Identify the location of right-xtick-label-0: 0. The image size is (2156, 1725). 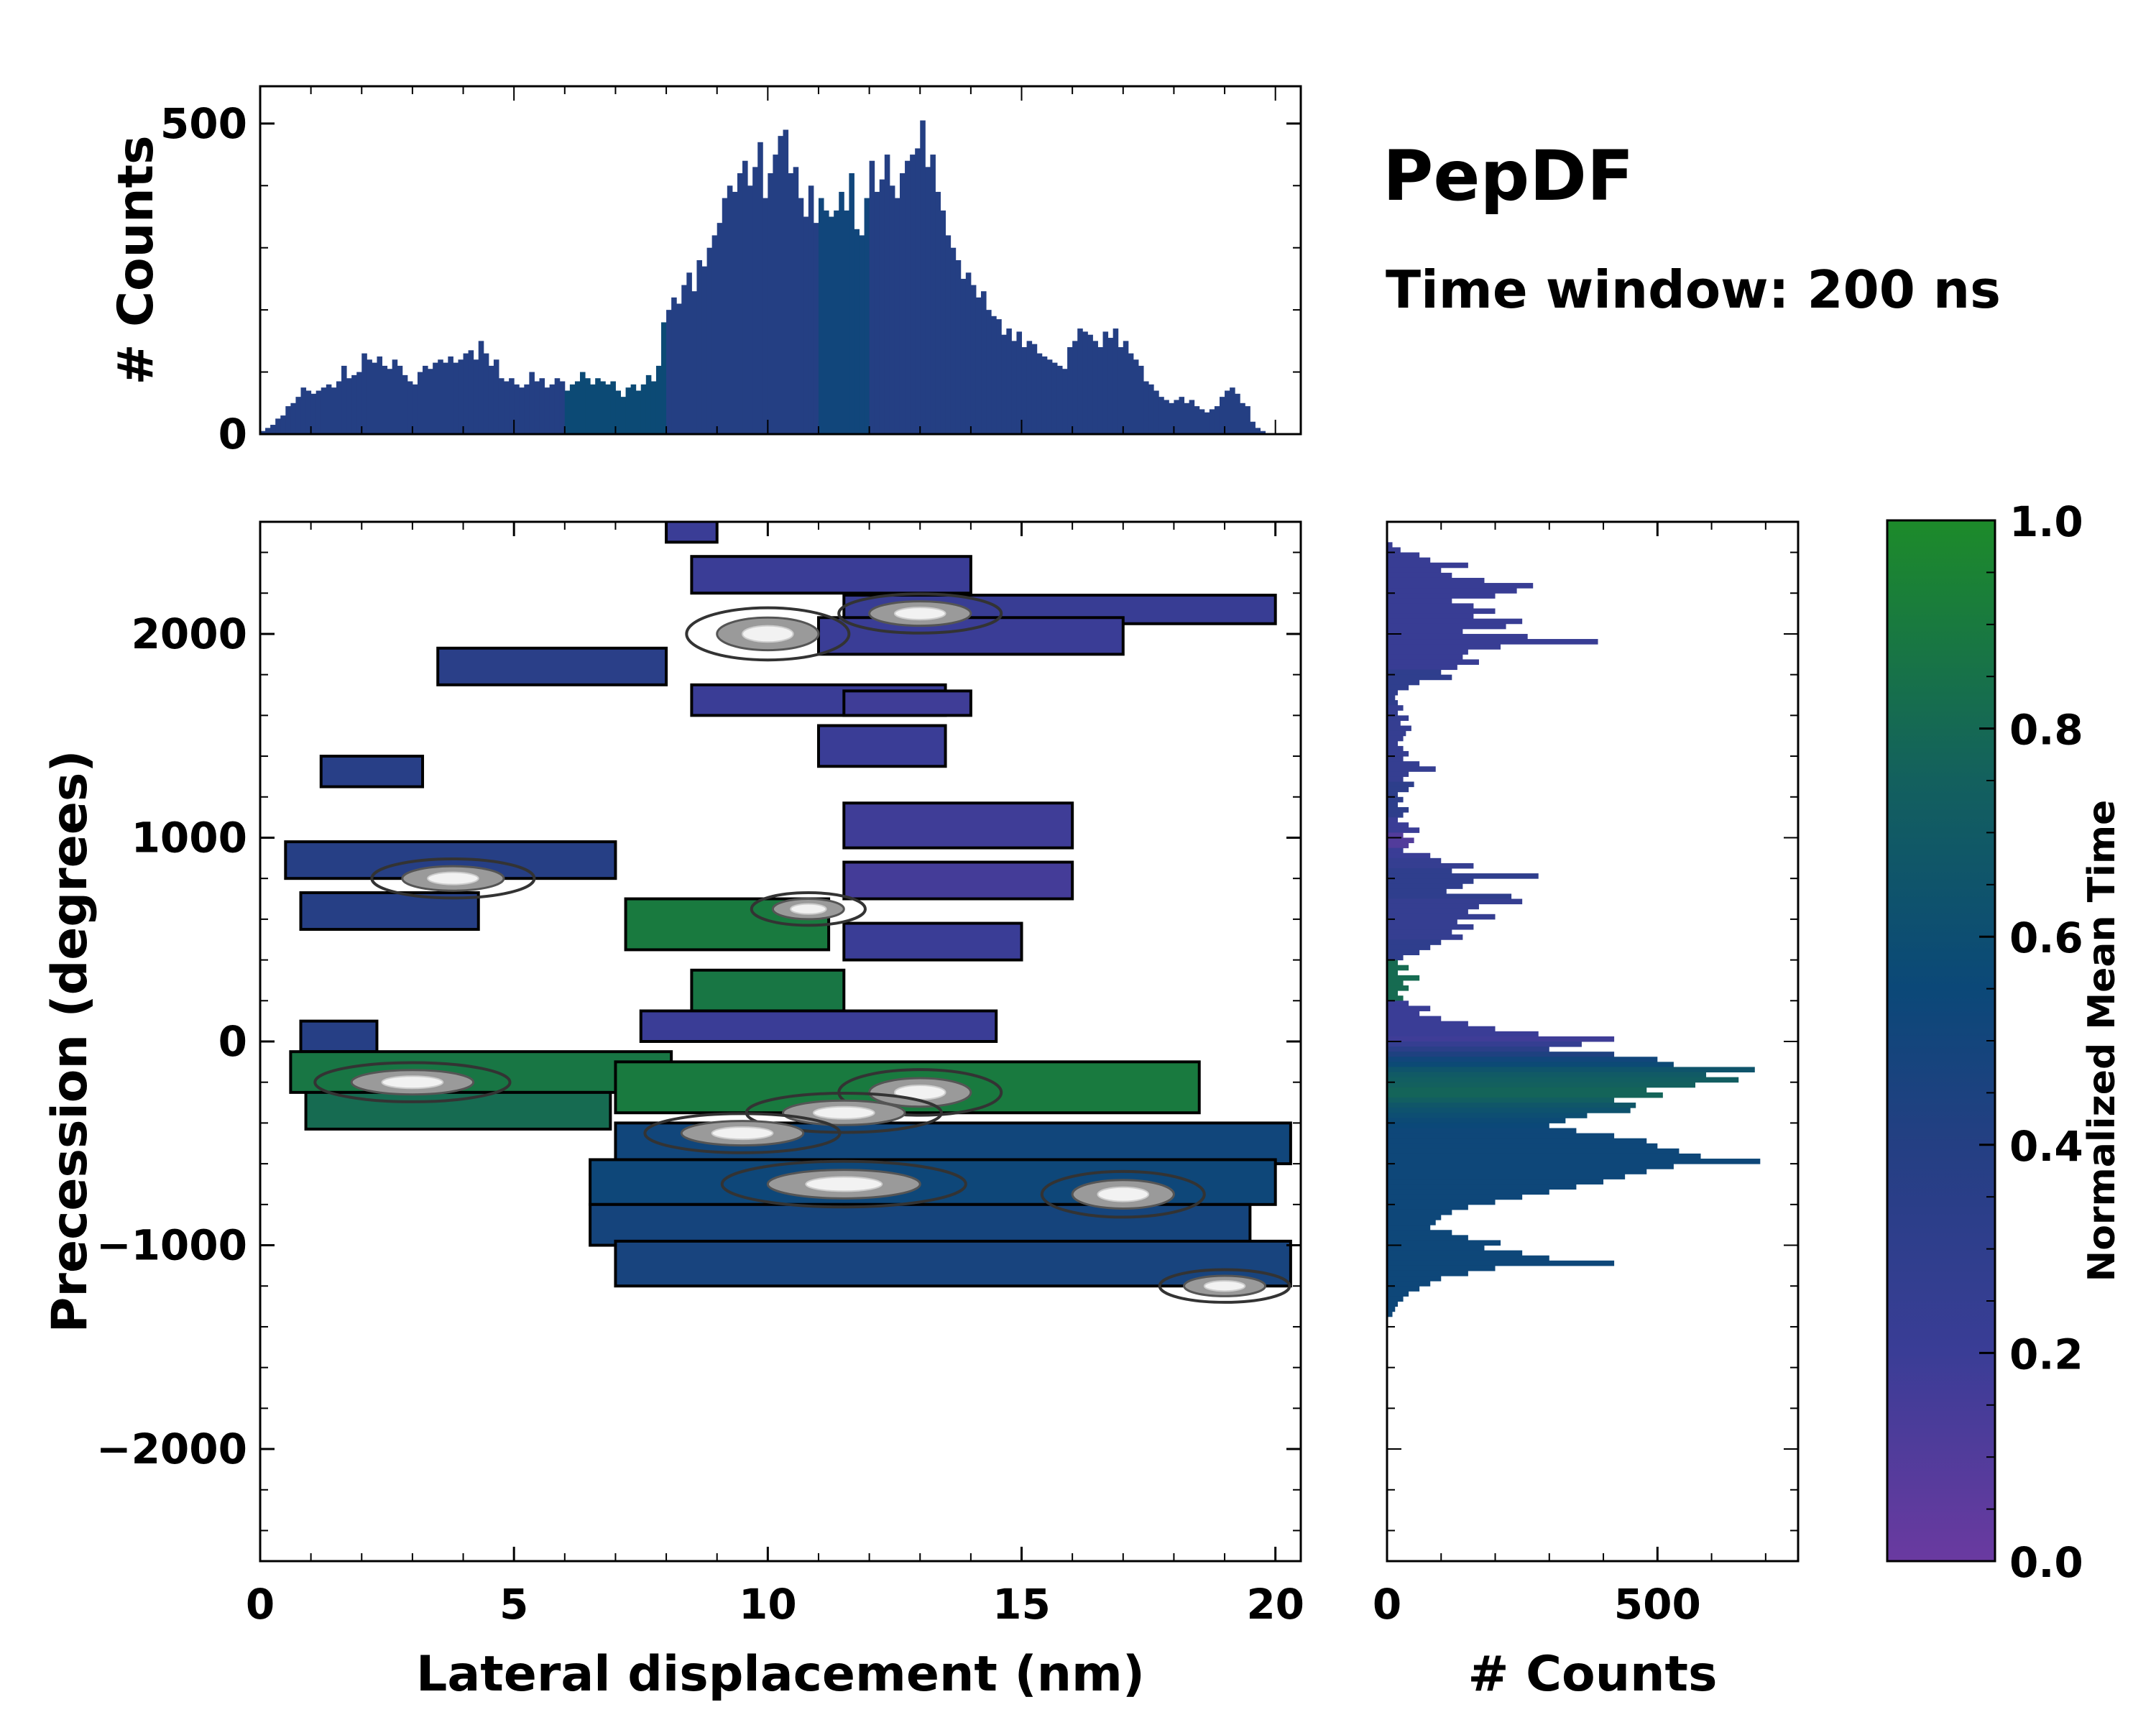
(1387, 1604).